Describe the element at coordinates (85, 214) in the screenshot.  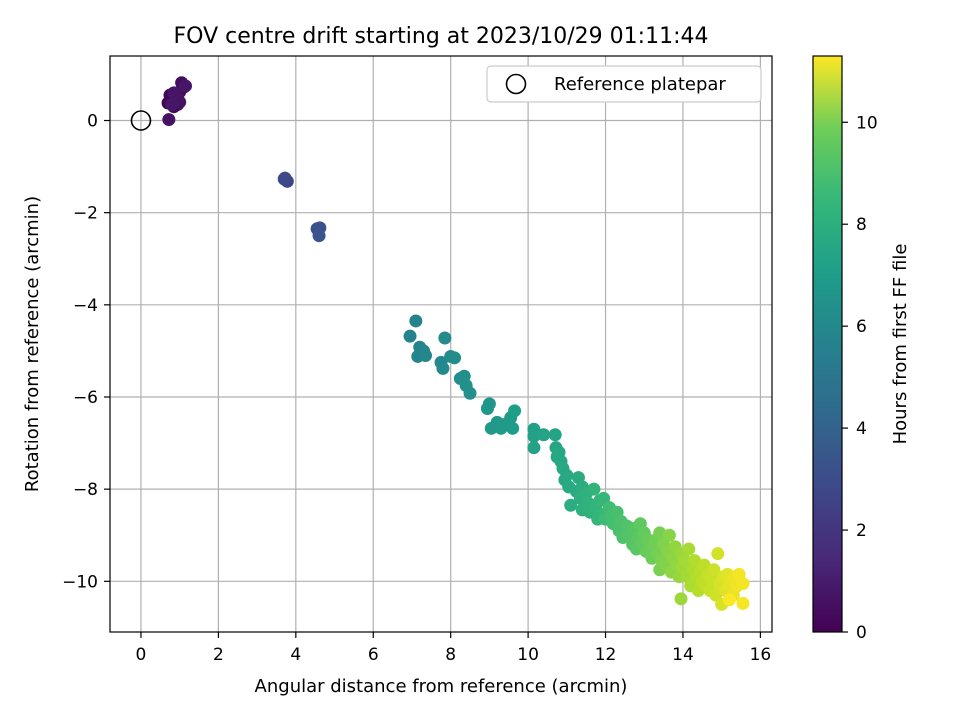
I see `y-tick-label: −2` at that location.